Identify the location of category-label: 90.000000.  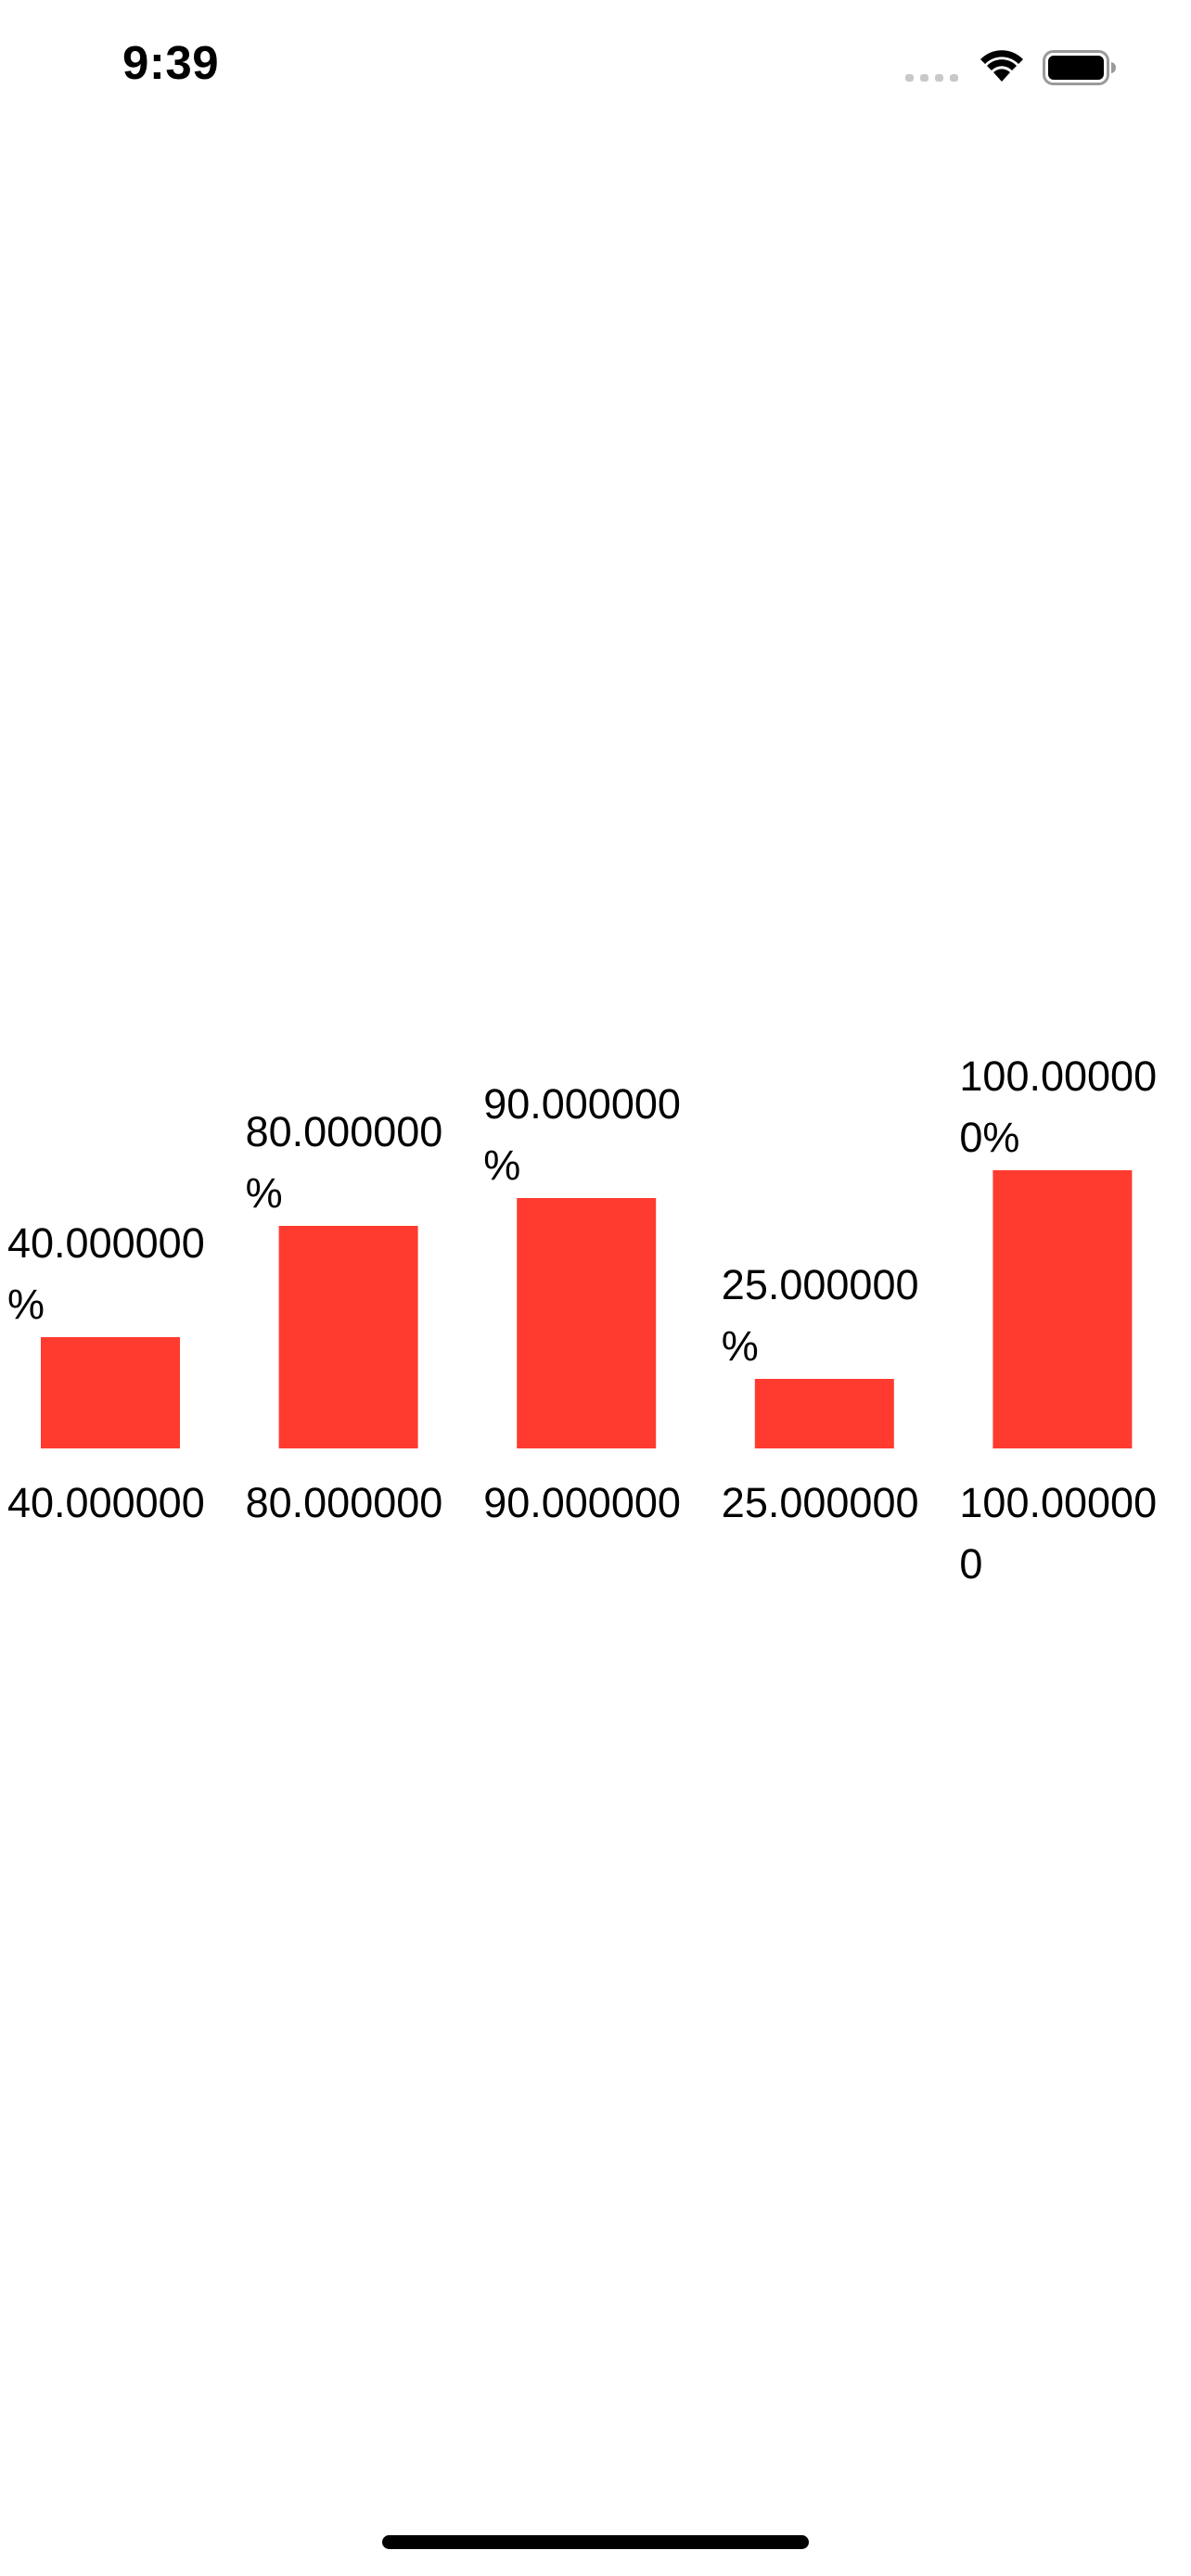
(582, 1502).